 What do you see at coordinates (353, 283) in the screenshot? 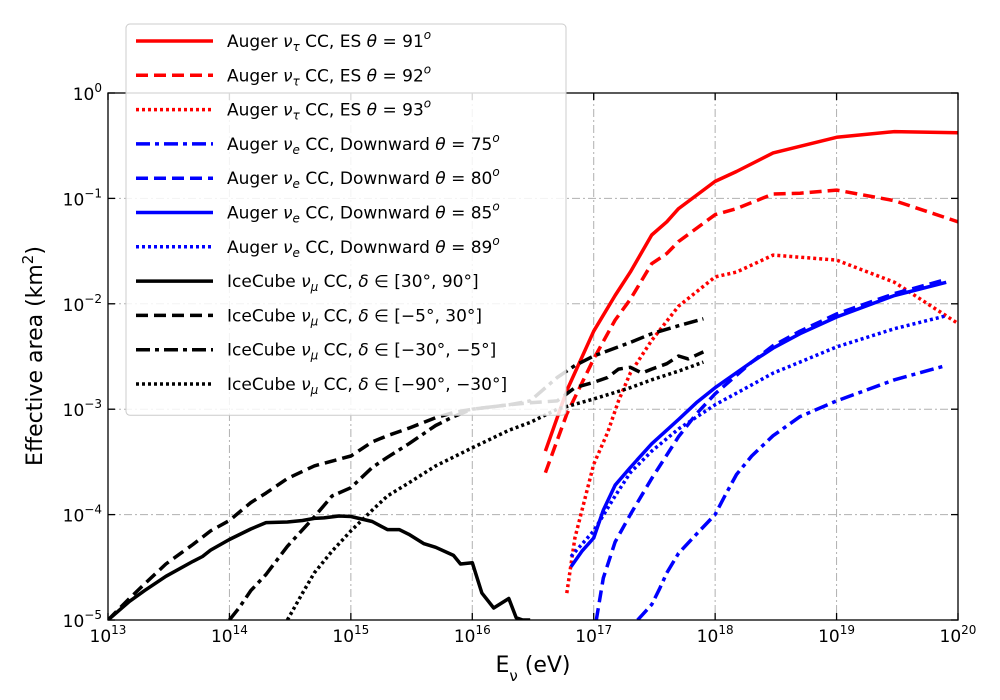
I see `legend-label: IceCube νμ CC, δ ∈ [30°, 90°]` at bounding box center [353, 283].